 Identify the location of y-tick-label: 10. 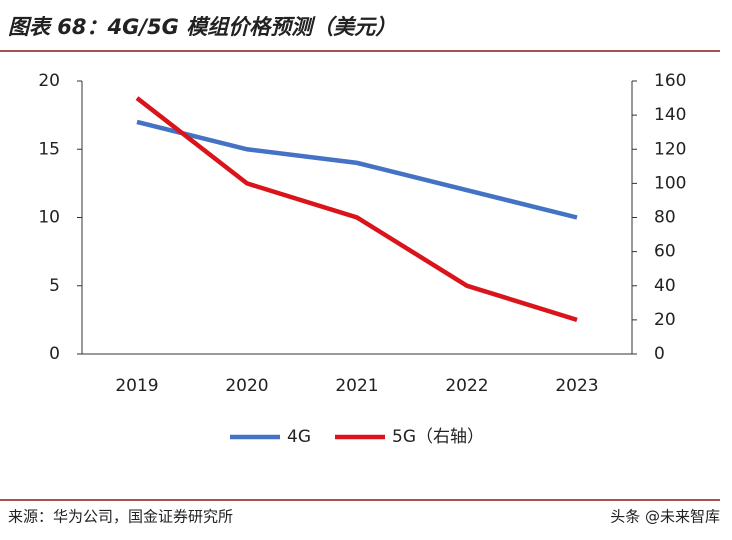
(49, 218).